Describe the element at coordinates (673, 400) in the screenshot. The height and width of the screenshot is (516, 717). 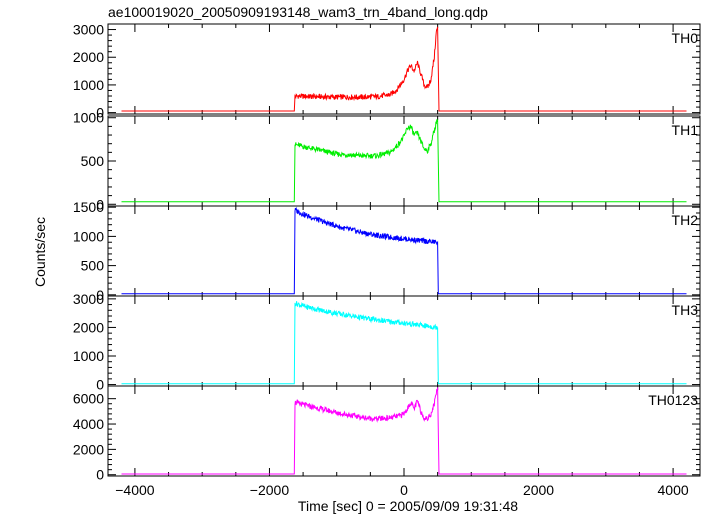
I see `panel-label: TH0123` at that location.